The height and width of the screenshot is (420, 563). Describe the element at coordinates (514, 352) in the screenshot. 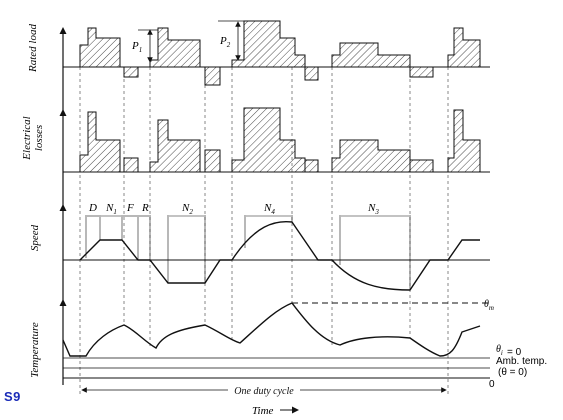

I see `theta-initial-value: = 0` at that location.